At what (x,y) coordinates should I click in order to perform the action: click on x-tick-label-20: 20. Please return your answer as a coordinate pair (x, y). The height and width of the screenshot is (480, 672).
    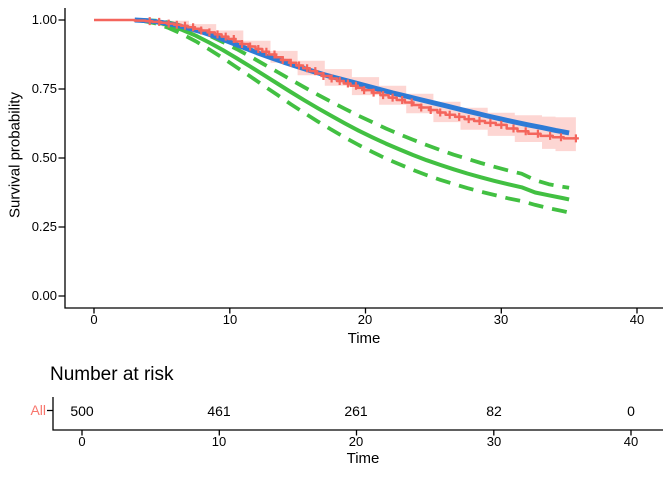
    Looking at the image, I should click on (365, 319).